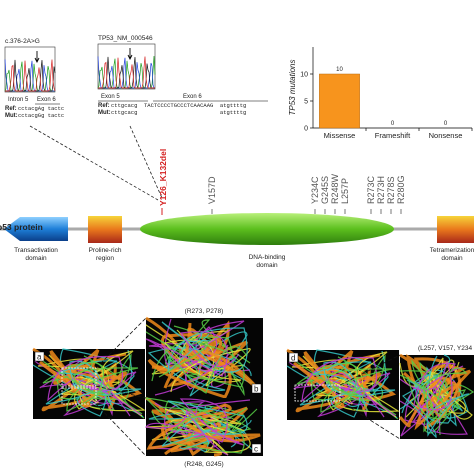  Describe the element at coordinates (393, 135) in the screenshot. I see `x-tick-label: Frameshift` at that location.